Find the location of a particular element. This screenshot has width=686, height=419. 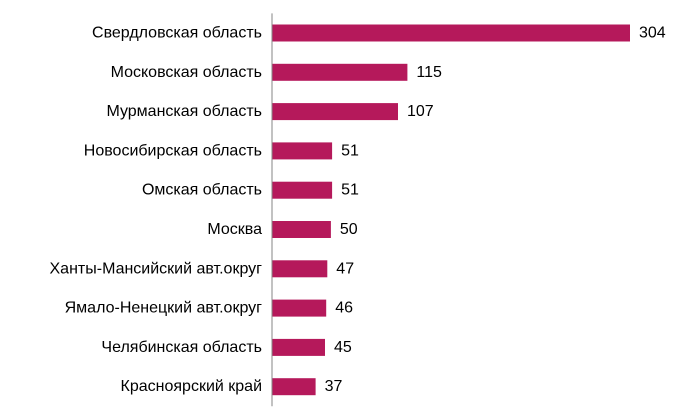

value-label: 304 is located at coordinates (652, 33).